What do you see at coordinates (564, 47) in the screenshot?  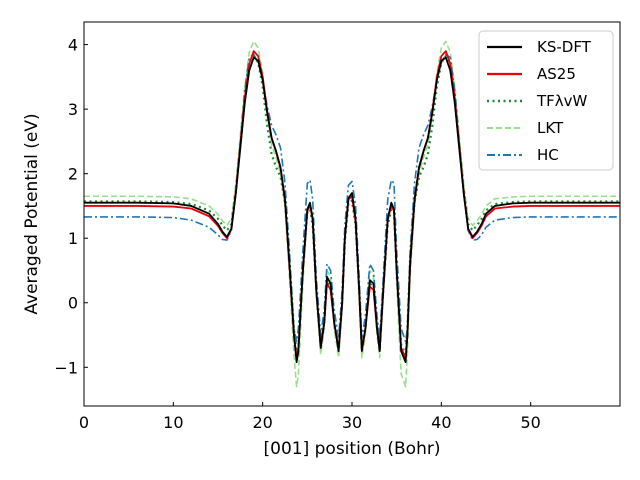 I see `legend-label: KS-DFT` at bounding box center [564, 47].